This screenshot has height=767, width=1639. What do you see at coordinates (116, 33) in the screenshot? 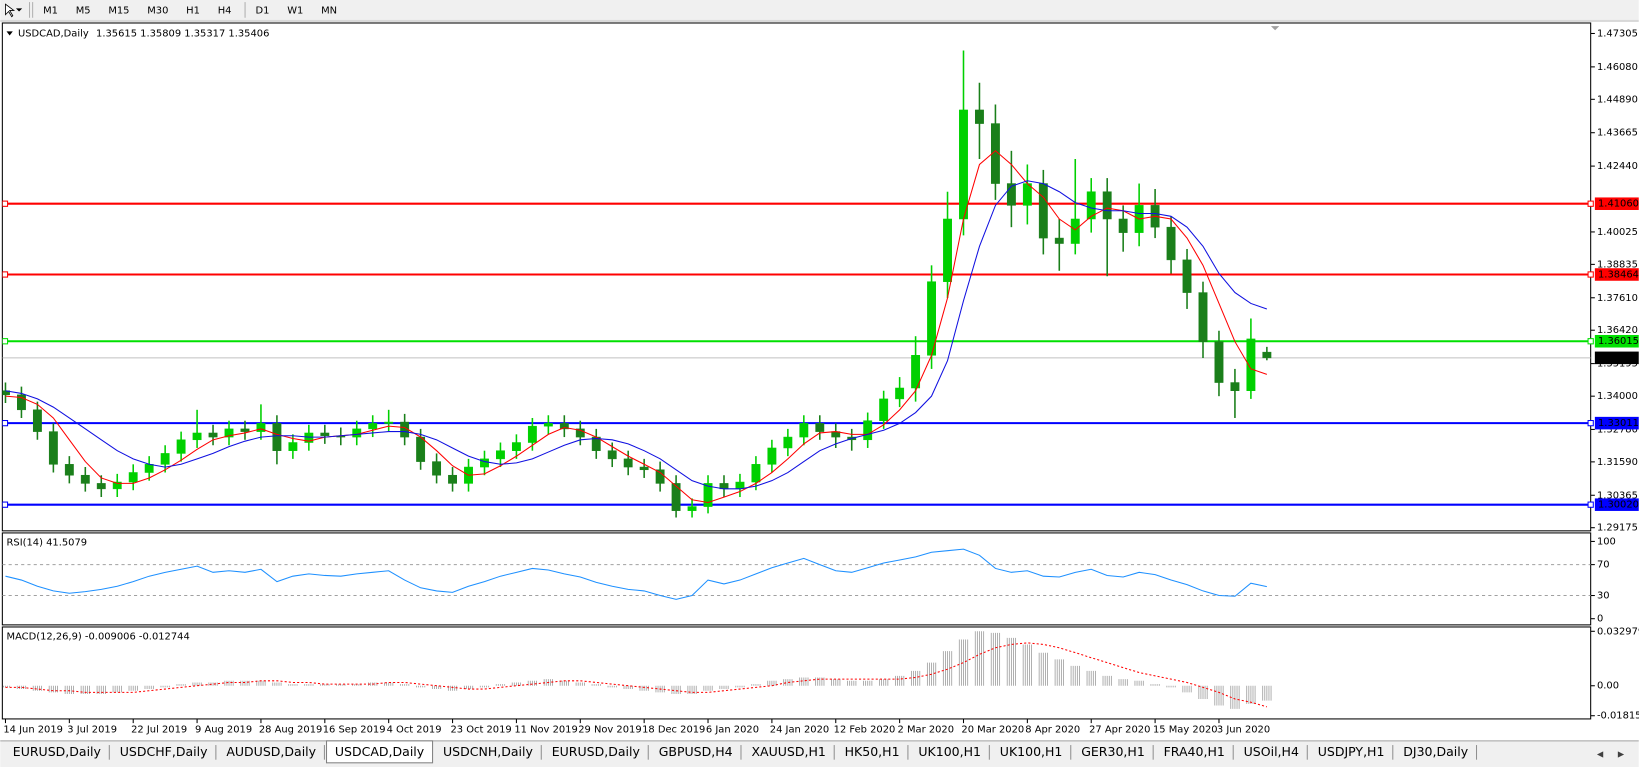
I see `open-quote: 1.35615` at bounding box center [116, 33].